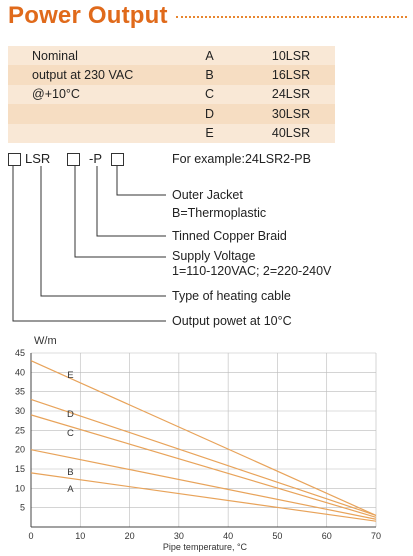  What do you see at coordinates (20, 469) in the screenshot?
I see `y-tick-label: 15` at bounding box center [20, 469].